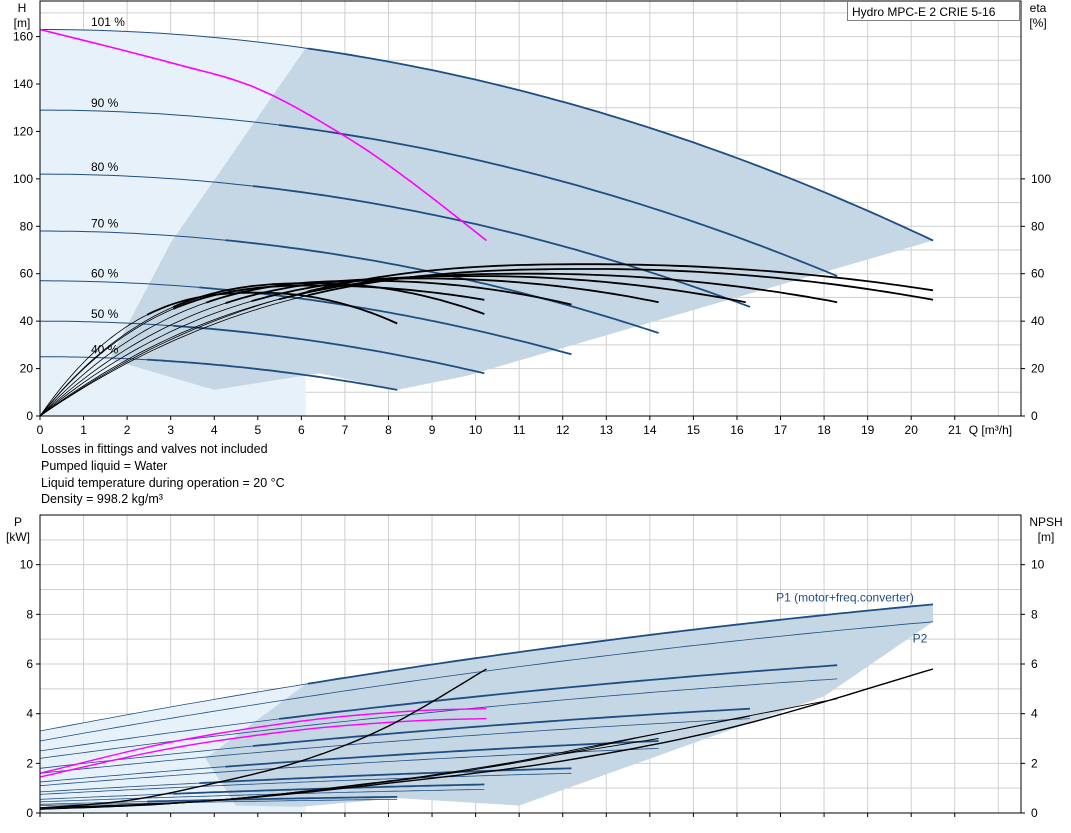 The width and height of the screenshot is (1071, 833). What do you see at coordinates (1038, 274) in the screenshot?
I see `eta-axis-tick-label: 60` at bounding box center [1038, 274].